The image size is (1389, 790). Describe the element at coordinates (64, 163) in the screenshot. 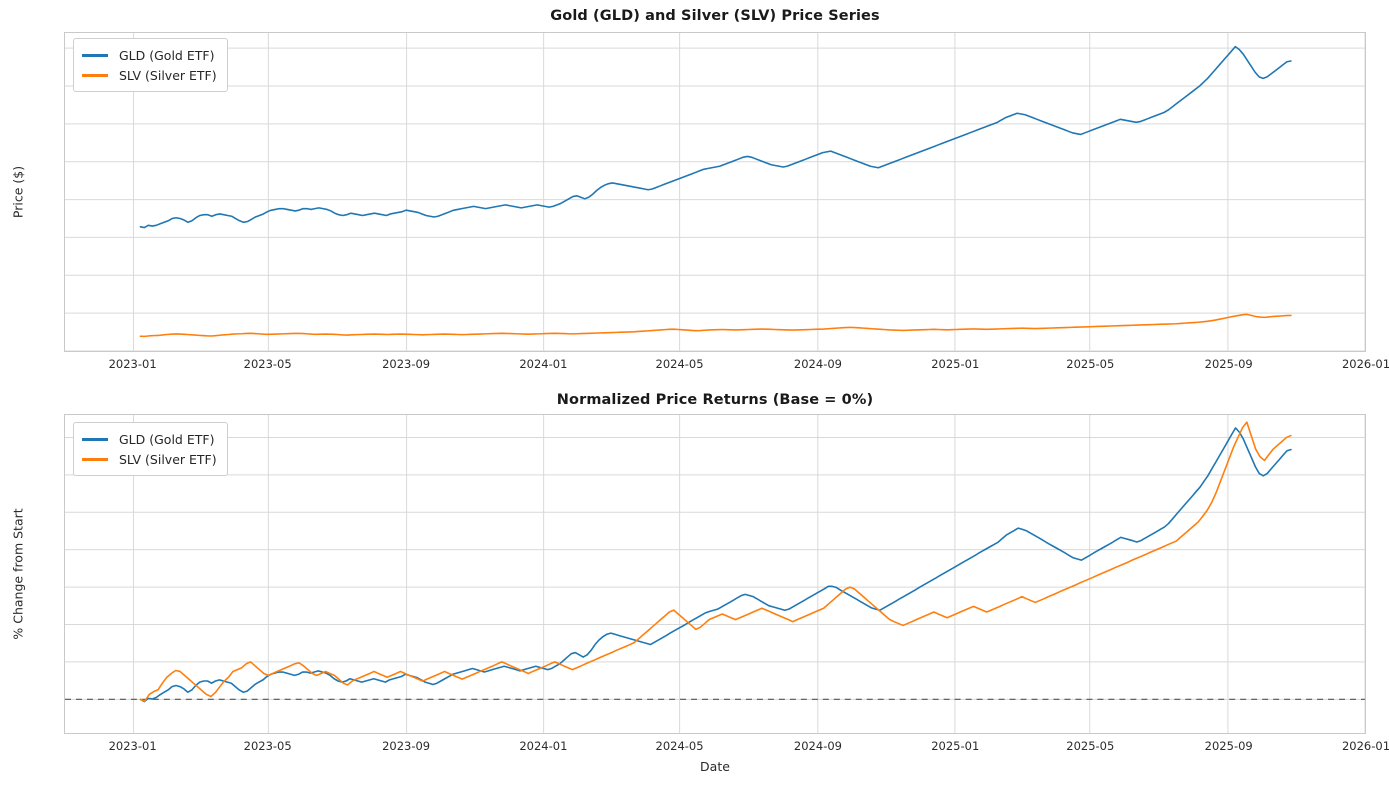

I see `y-tick-label: 250` at that location.